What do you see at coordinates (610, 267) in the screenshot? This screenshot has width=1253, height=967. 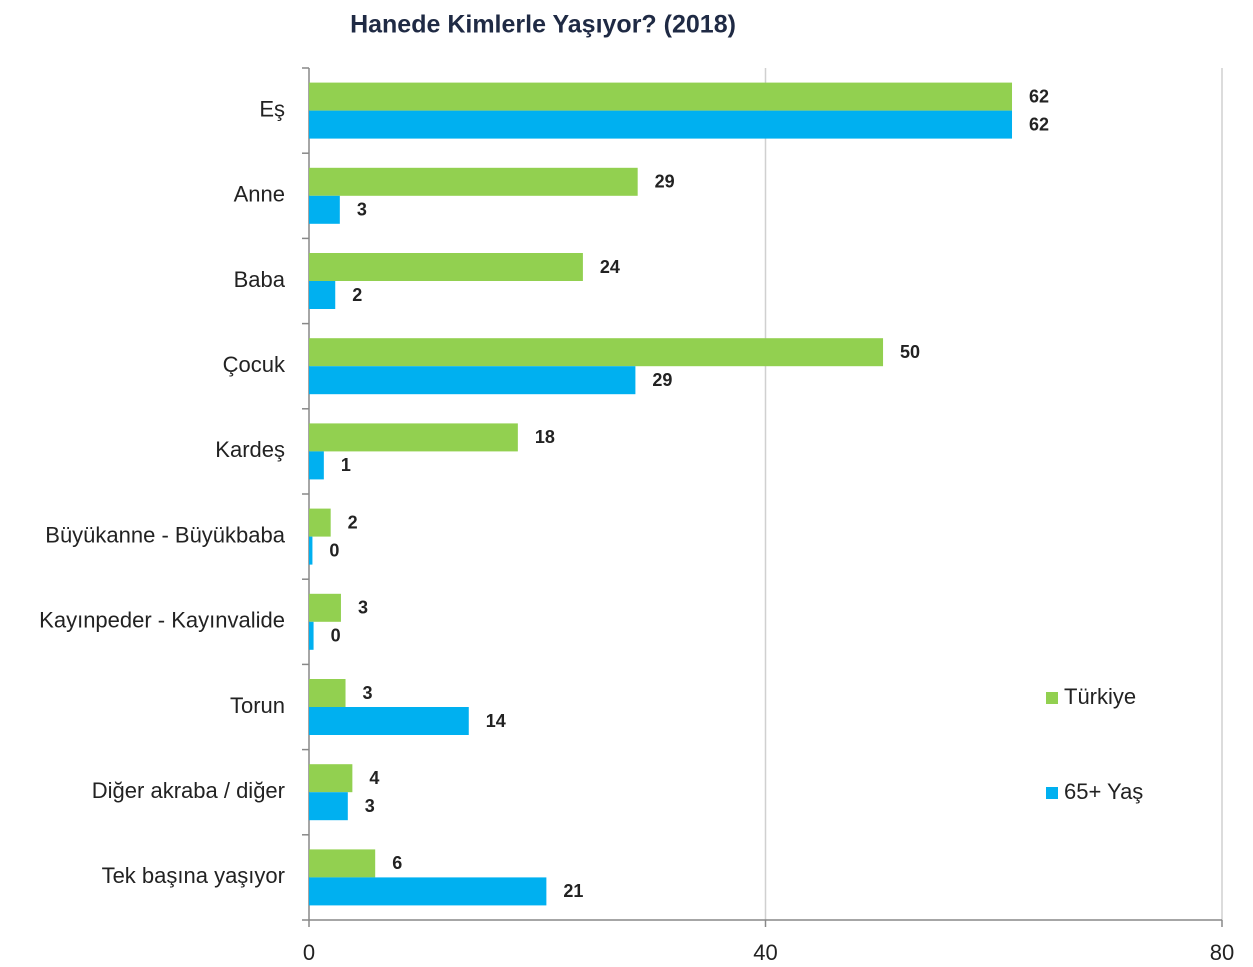 I see `value-label: 24` at bounding box center [610, 267].